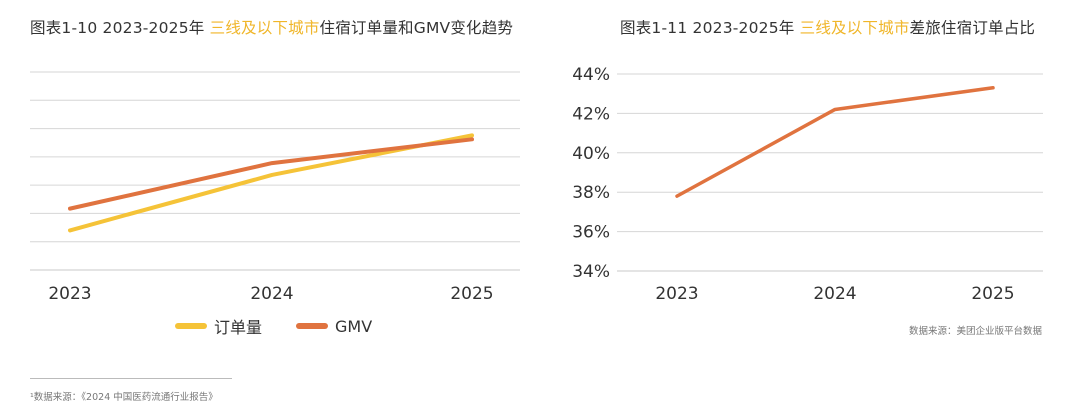 The height and width of the screenshot is (409, 1080). Describe the element at coordinates (828, 28) in the screenshot. I see `chart2-title: 图表1-11 2023-2025年 三线及以下城市差旅住宿订单占比` at that location.